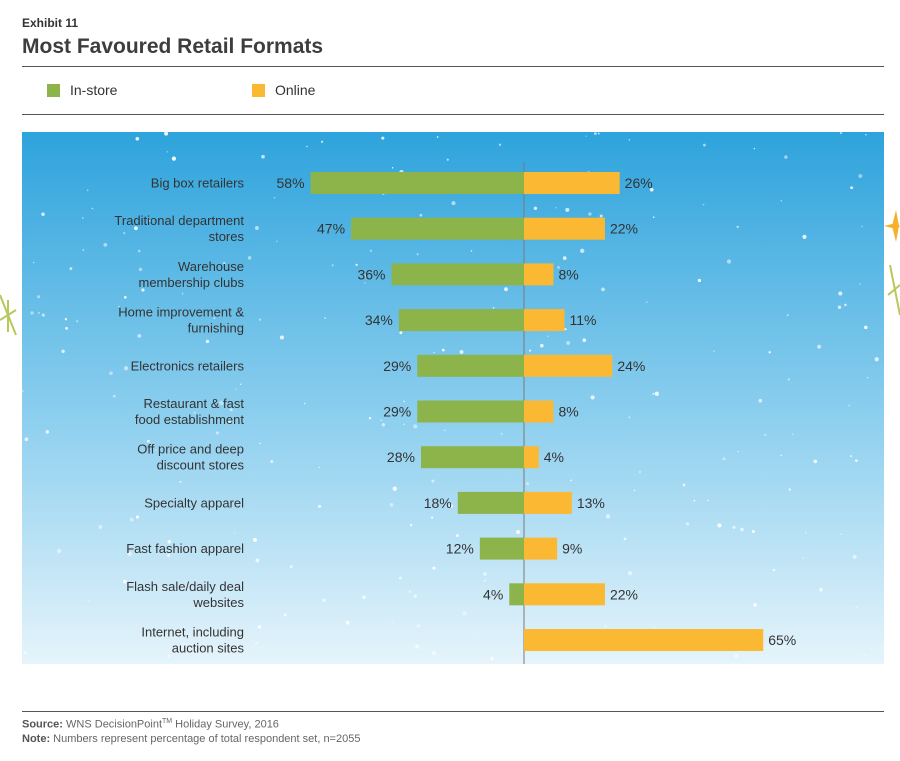  Describe the element at coordinates (179, 220) in the screenshot. I see `category-label: Traditional department` at that location.